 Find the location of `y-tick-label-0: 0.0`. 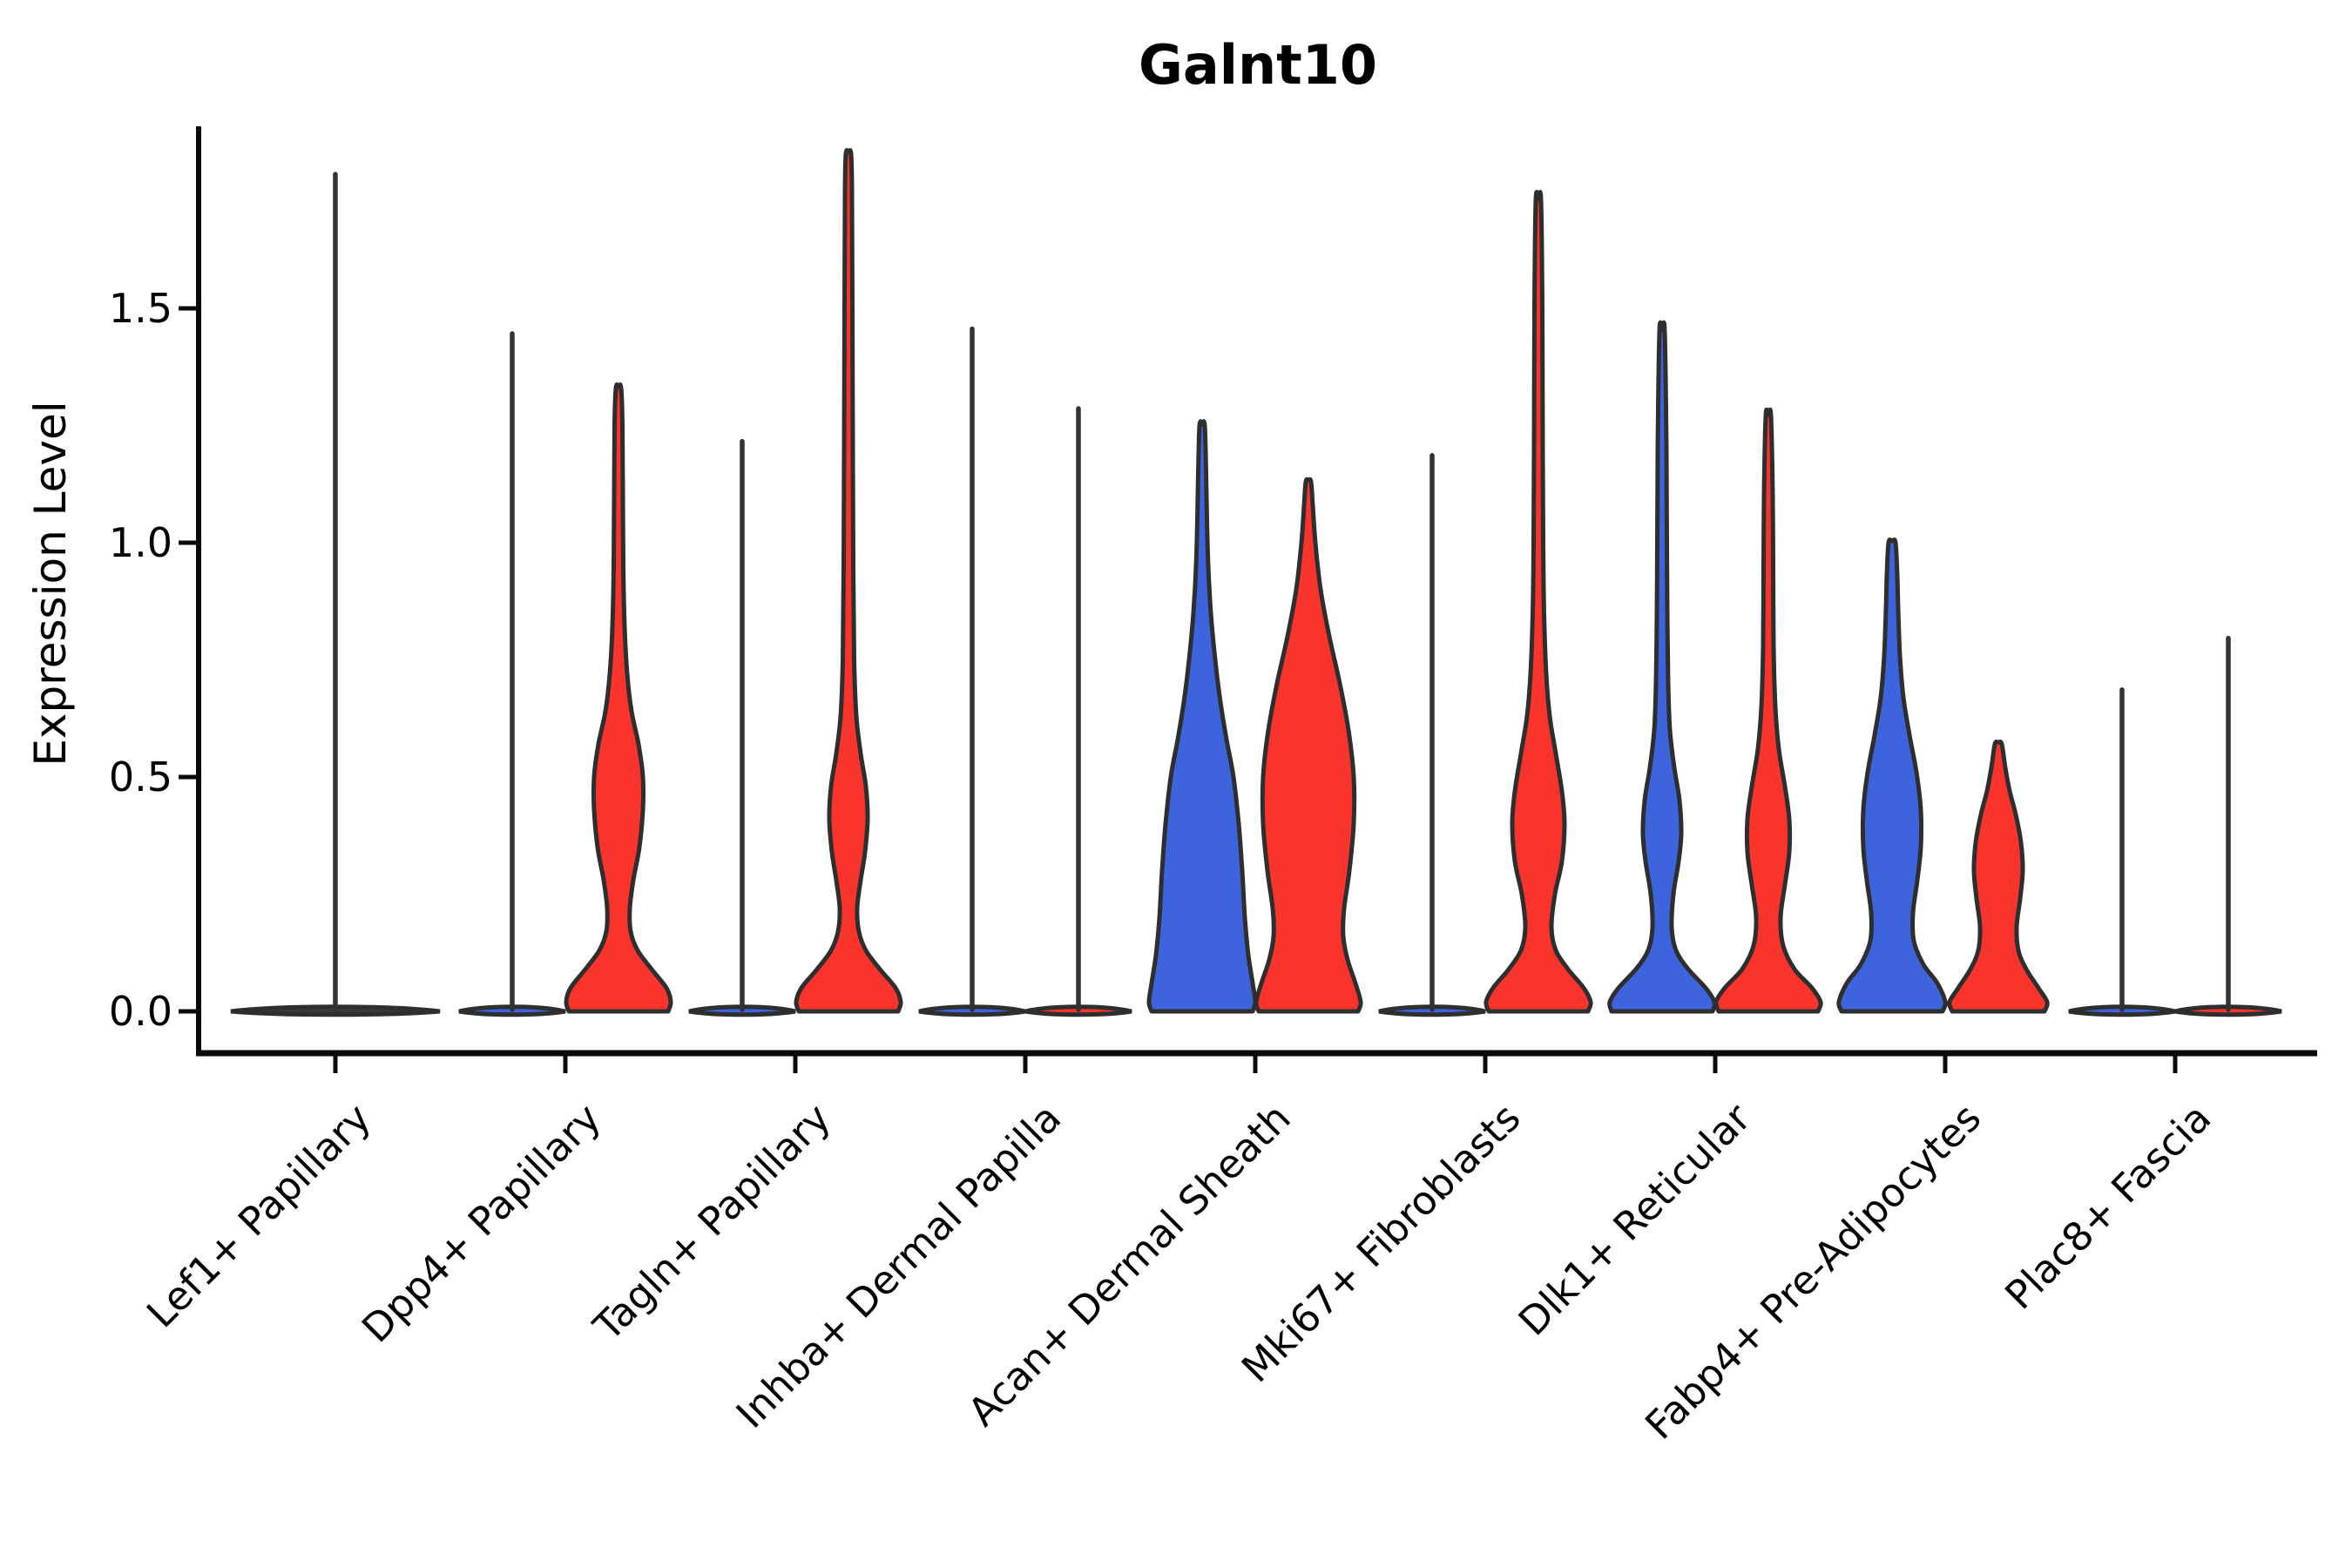

y-tick-label-0: 0.0 is located at coordinates (140, 1012).